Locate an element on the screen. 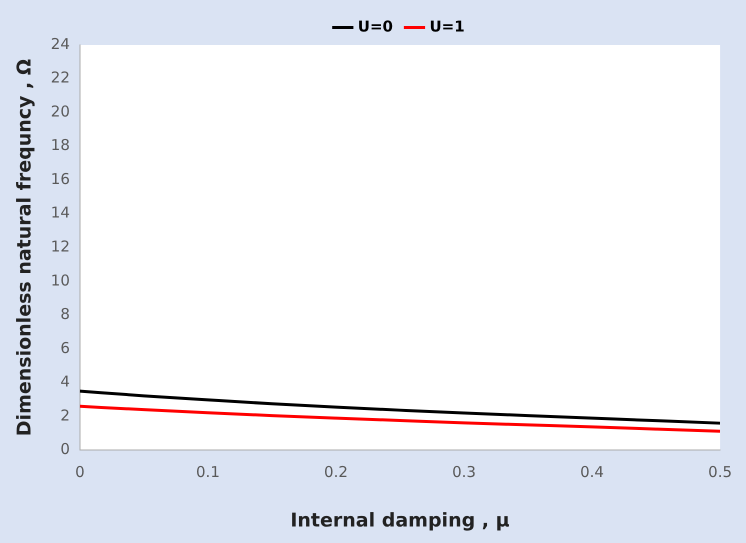 The height and width of the screenshot is (543, 746). x-tick-label: 0.5 is located at coordinates (720, 472).